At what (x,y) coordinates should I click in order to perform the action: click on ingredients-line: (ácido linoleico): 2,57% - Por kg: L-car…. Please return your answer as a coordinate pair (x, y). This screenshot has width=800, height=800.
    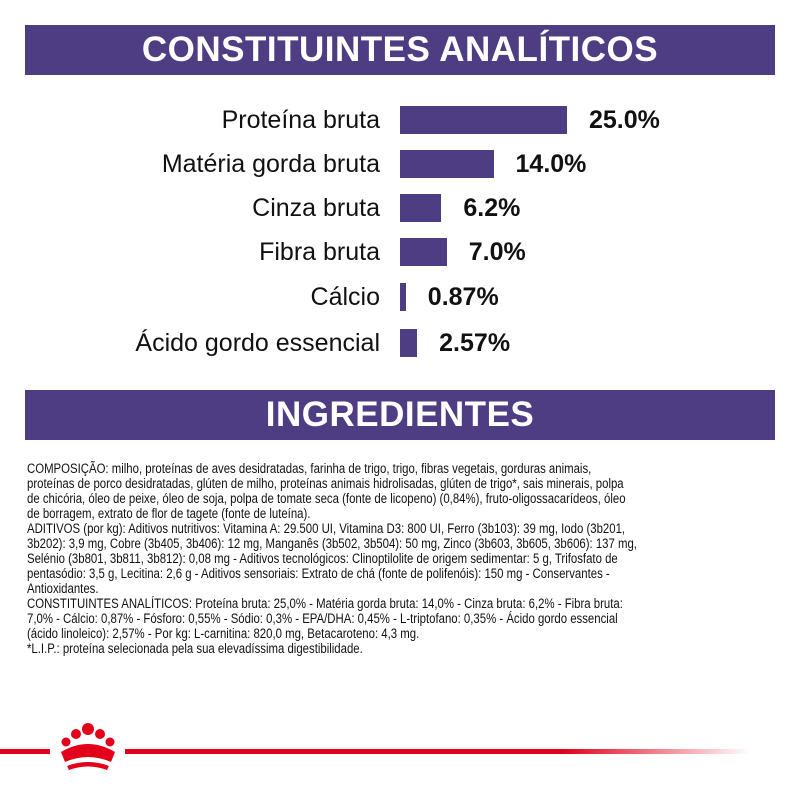
    Looking at the image, I should click on (223, 633).